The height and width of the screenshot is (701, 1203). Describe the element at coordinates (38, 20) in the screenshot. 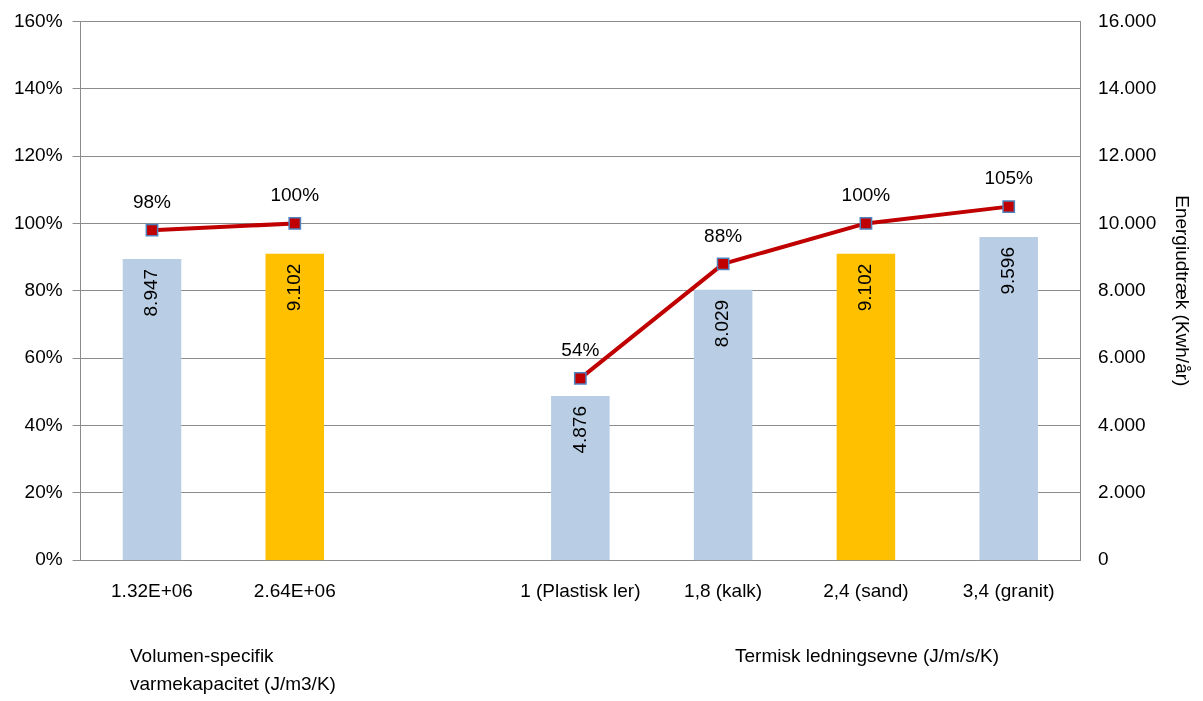

I see `y-tick-label: 160%` at that location.